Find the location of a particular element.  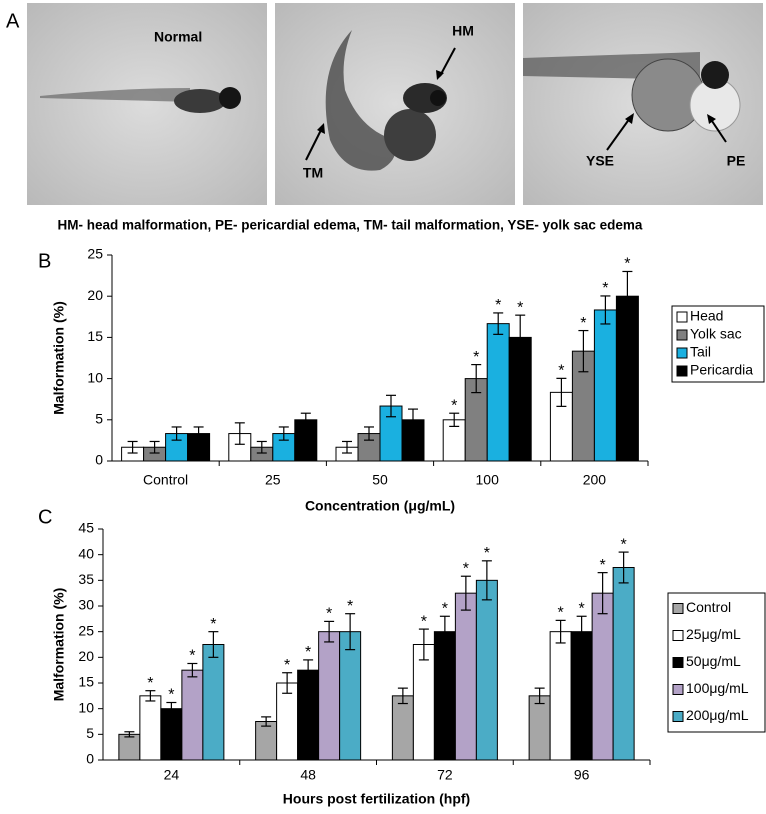

legend-label: 200μg/mL is located at coordinates (717, 715).